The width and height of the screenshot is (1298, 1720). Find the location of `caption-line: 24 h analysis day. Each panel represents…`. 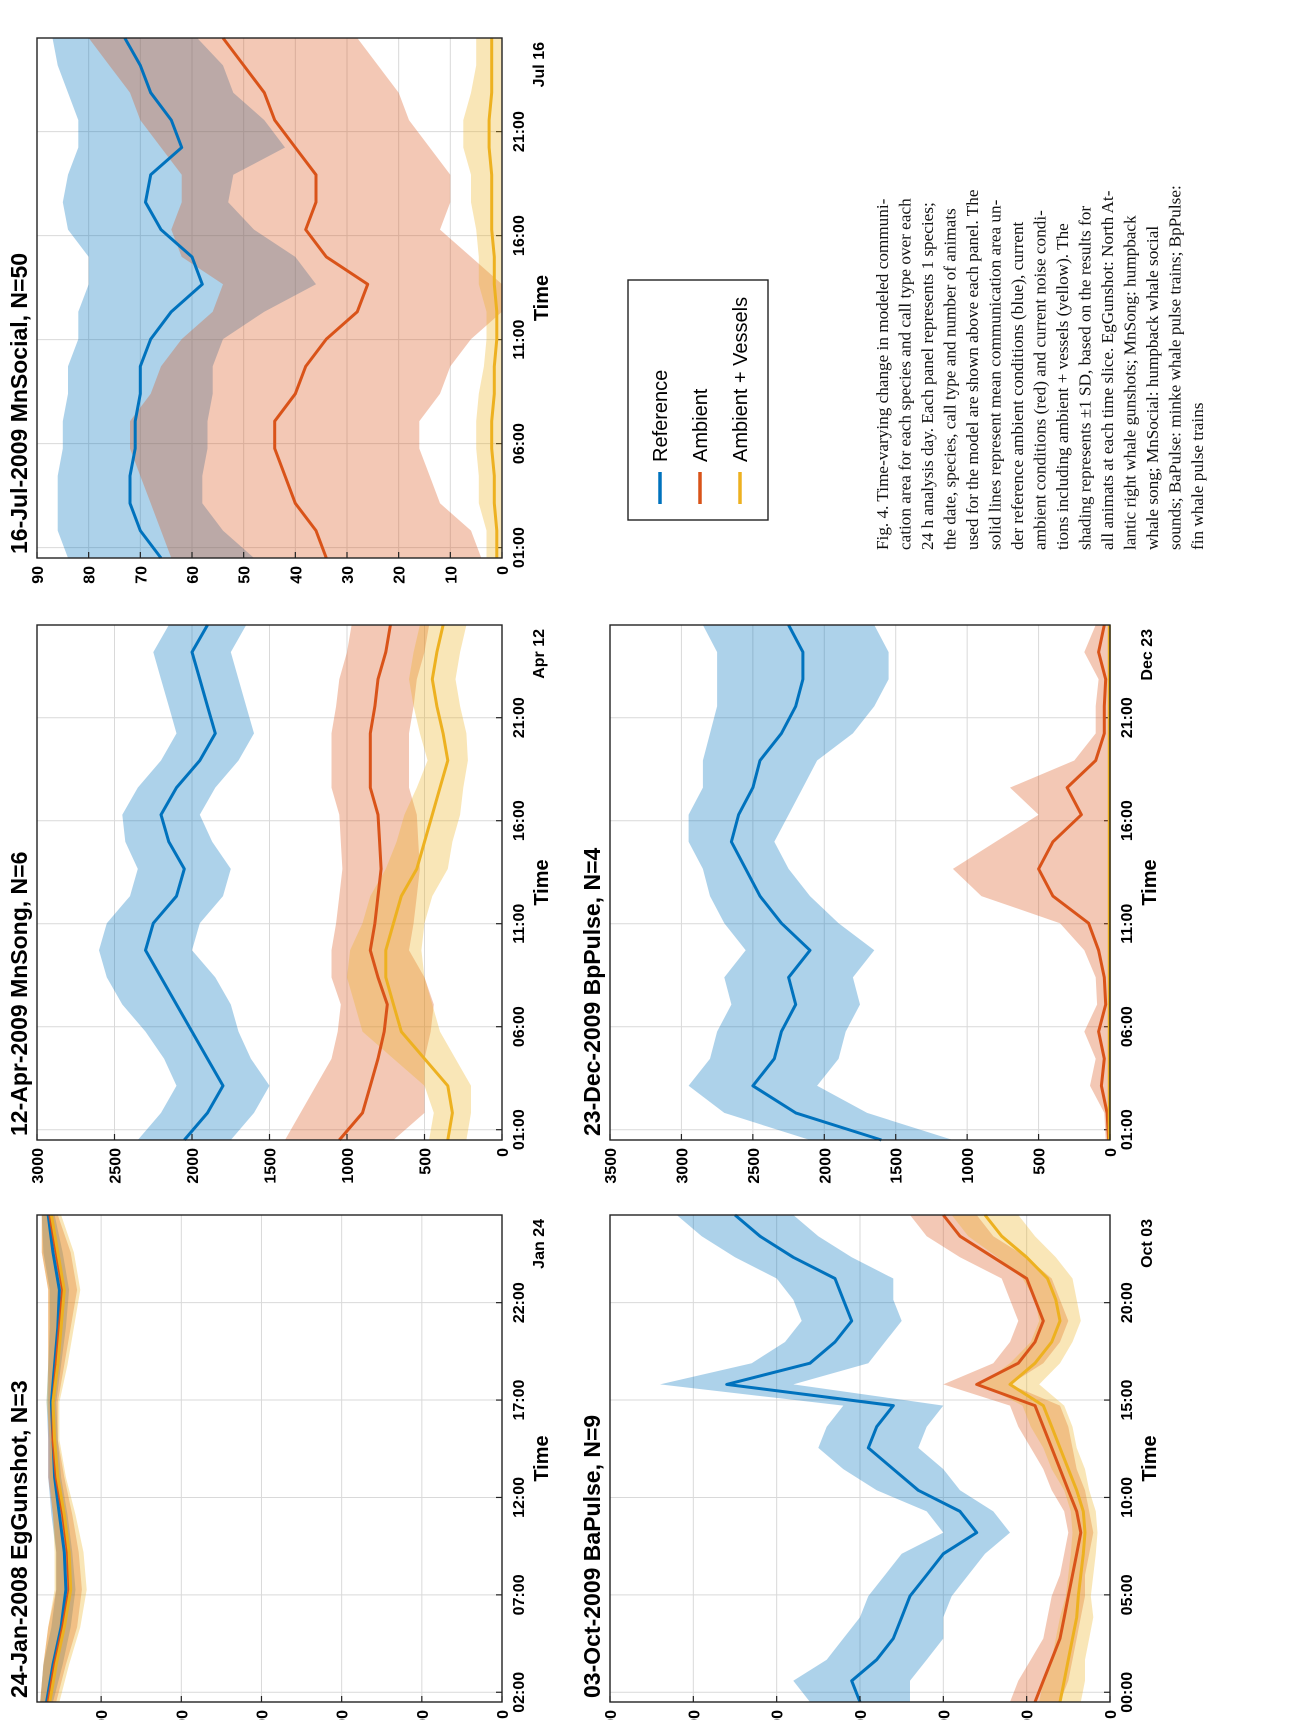

caption-line: 24 h analysis day. Each panel represents… is located at coordinates (927, 376).